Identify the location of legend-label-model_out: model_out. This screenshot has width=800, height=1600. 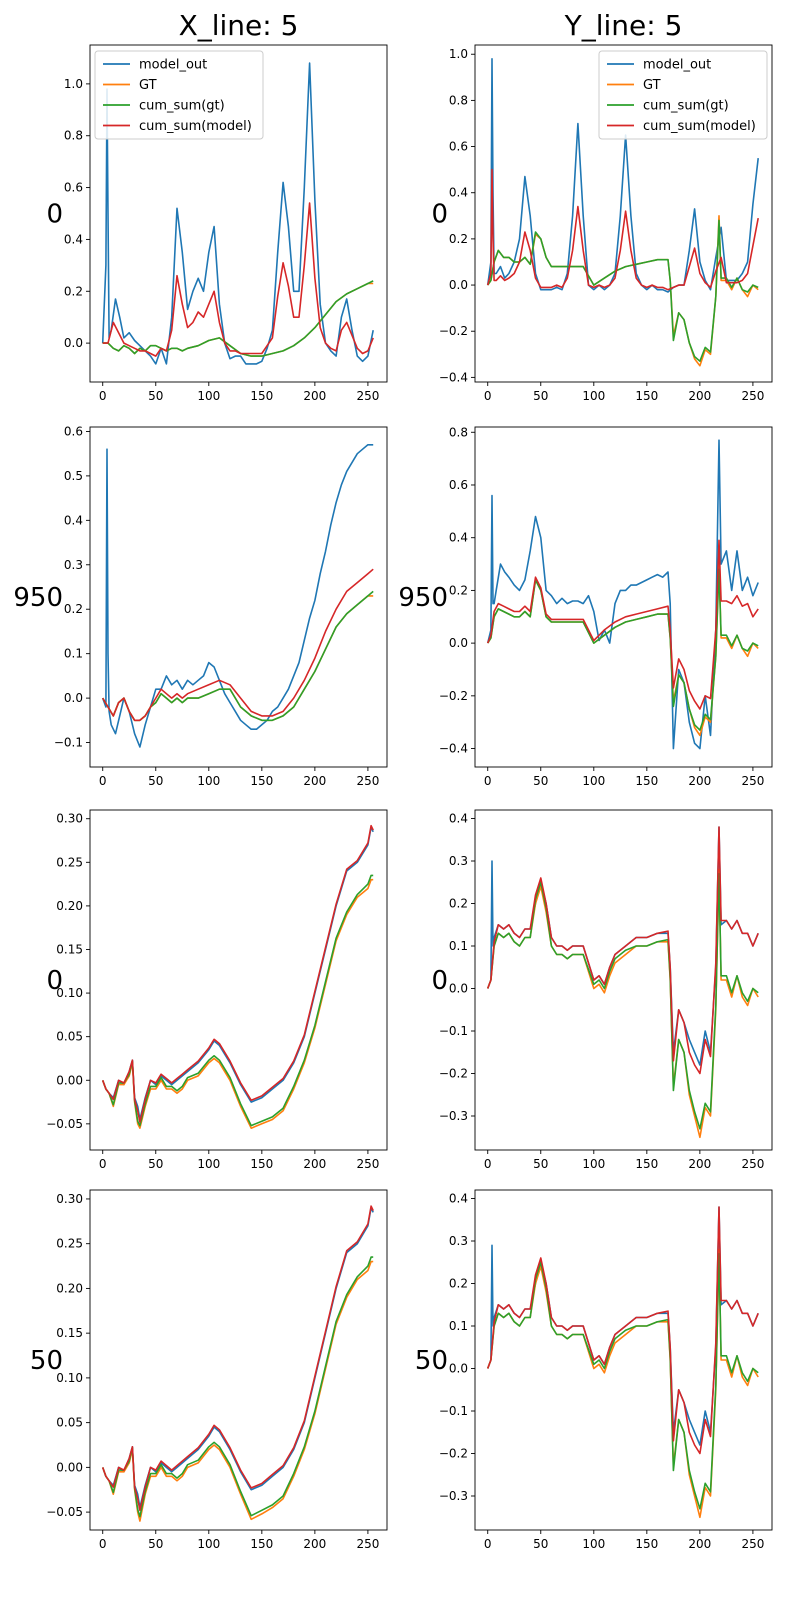
(677, 65).